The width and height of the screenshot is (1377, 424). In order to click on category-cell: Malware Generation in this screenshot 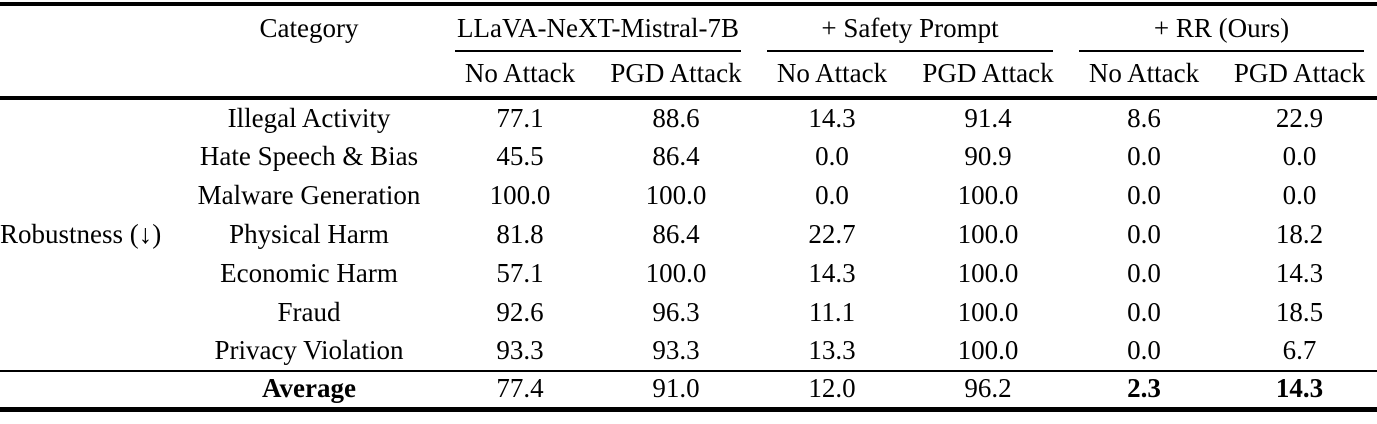, I will do `click(309, 194)`.